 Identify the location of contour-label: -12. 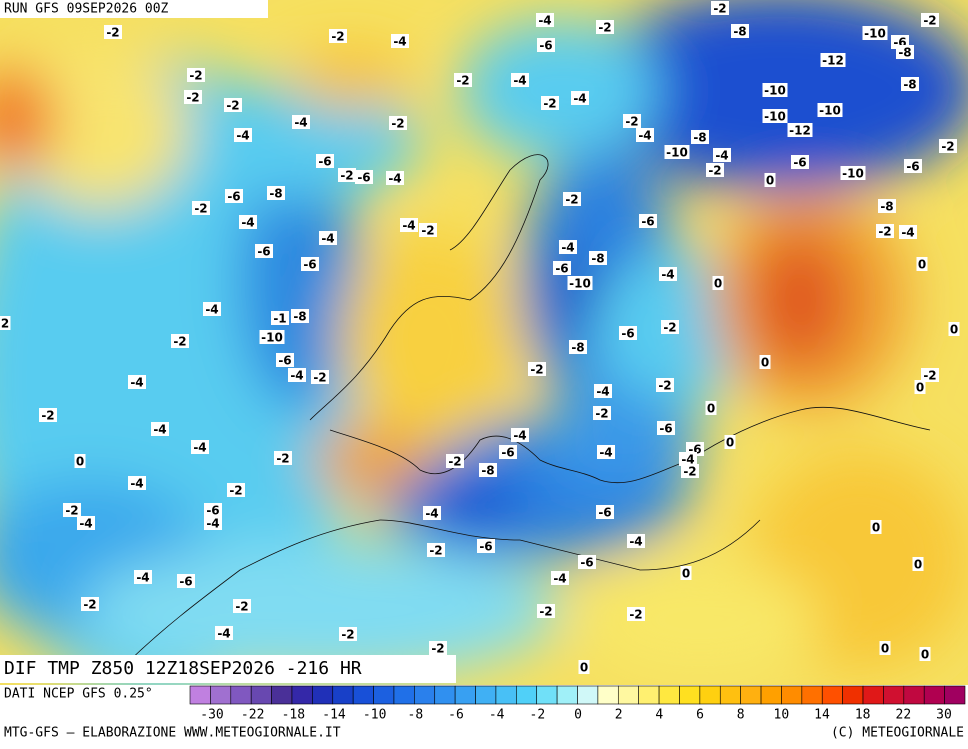
(800, 131).